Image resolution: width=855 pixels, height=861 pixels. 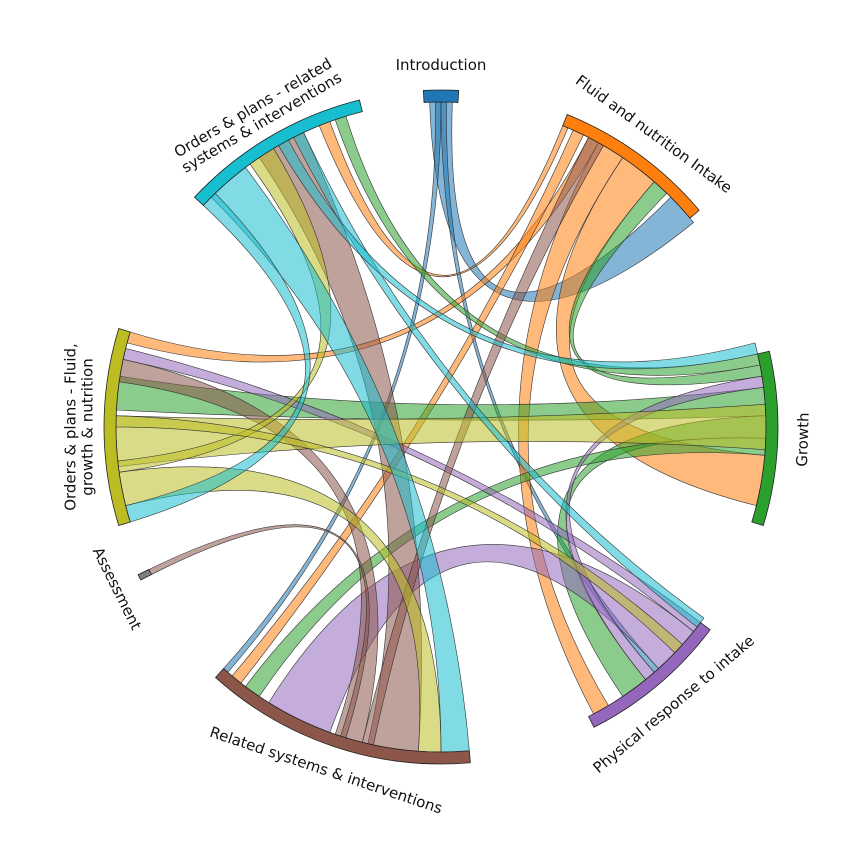 What do you see at coordinates (253, 107) in the screenshot?
I see `segment-label-line: Orders & plans - related` at bounding box center [253, 107].